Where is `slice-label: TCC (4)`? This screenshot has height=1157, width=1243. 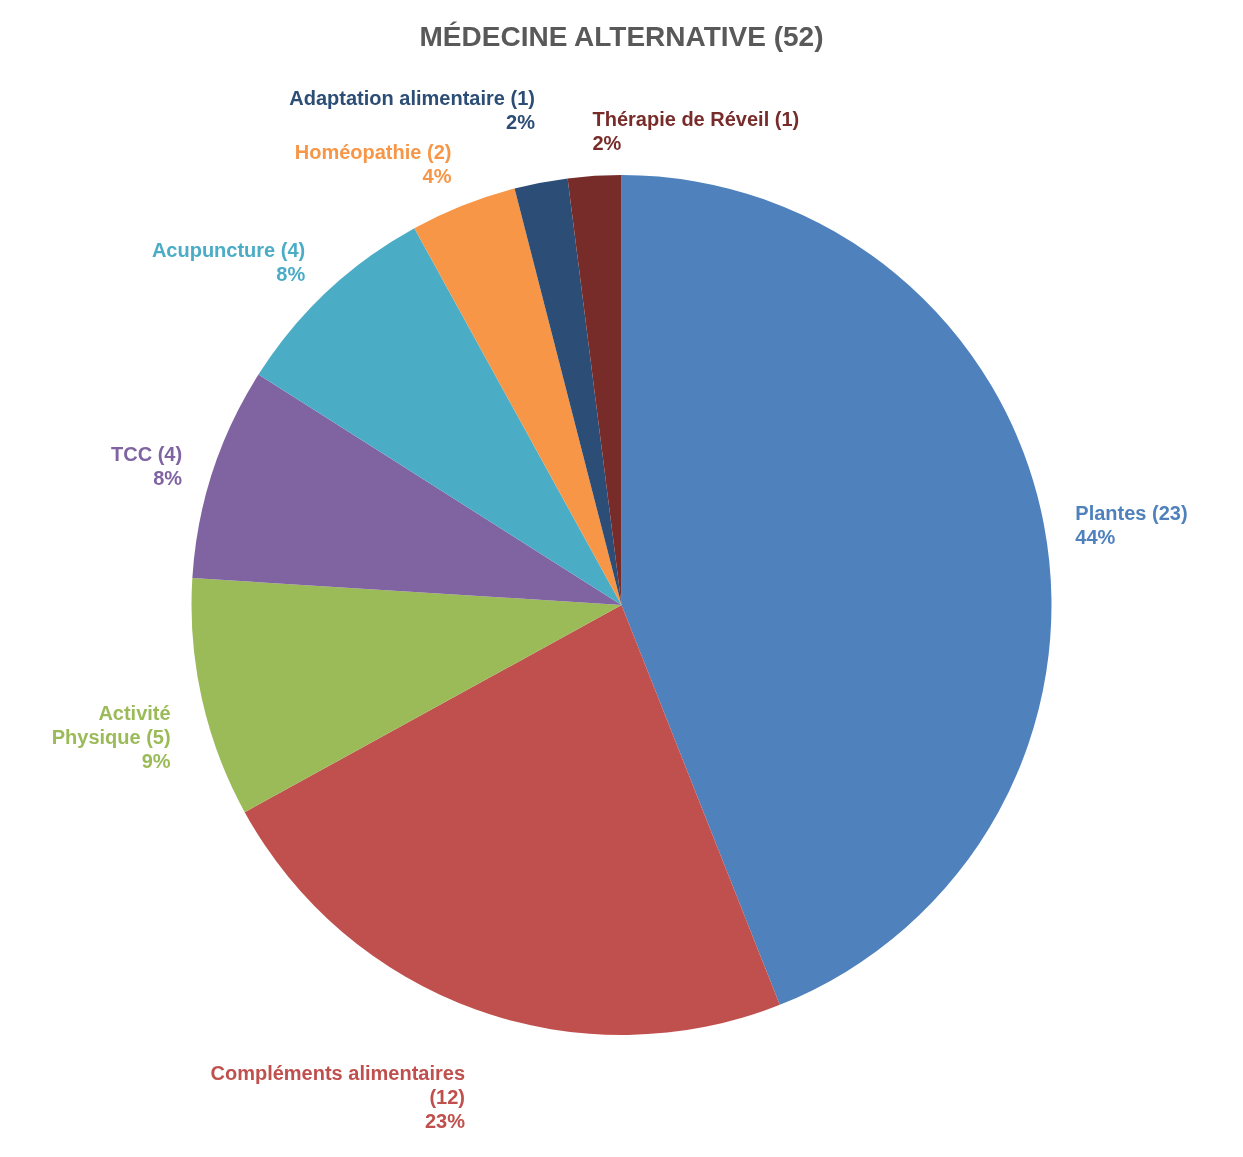 slice-label: TCC (4) is located at coordinates (147, 453).